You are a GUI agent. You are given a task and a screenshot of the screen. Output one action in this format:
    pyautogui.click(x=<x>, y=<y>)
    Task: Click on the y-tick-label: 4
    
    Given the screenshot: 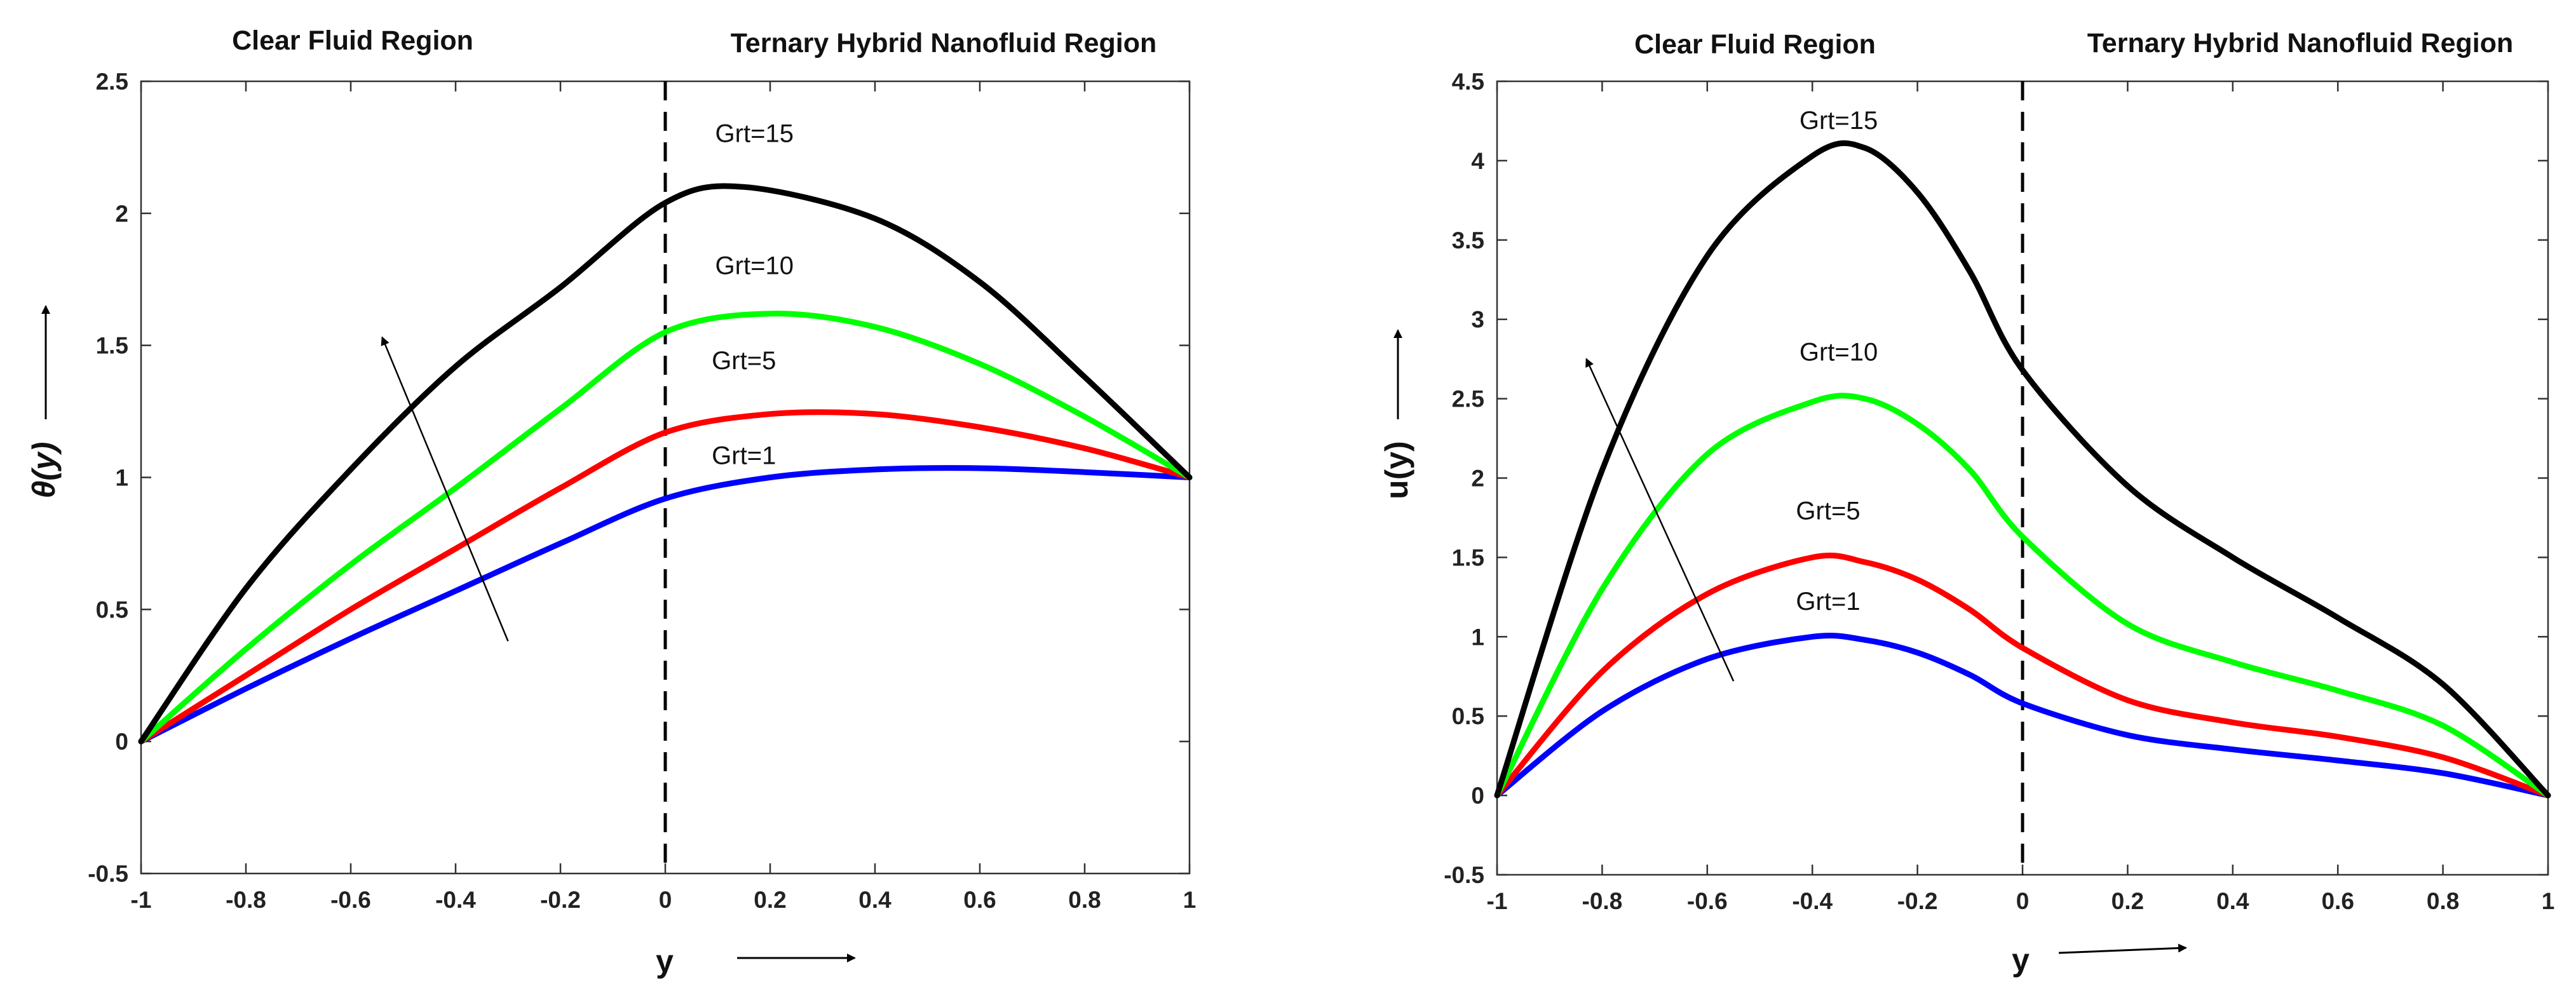 What is the action you would take?
    pyautogui.click(x=1477, y=161)
    